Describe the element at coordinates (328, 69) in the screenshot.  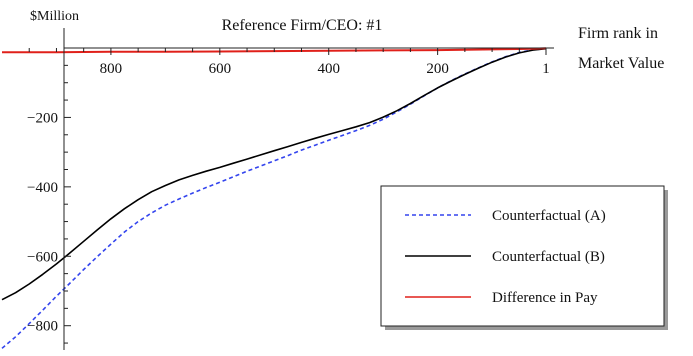
I see `x-tick-label: 400` at that location.